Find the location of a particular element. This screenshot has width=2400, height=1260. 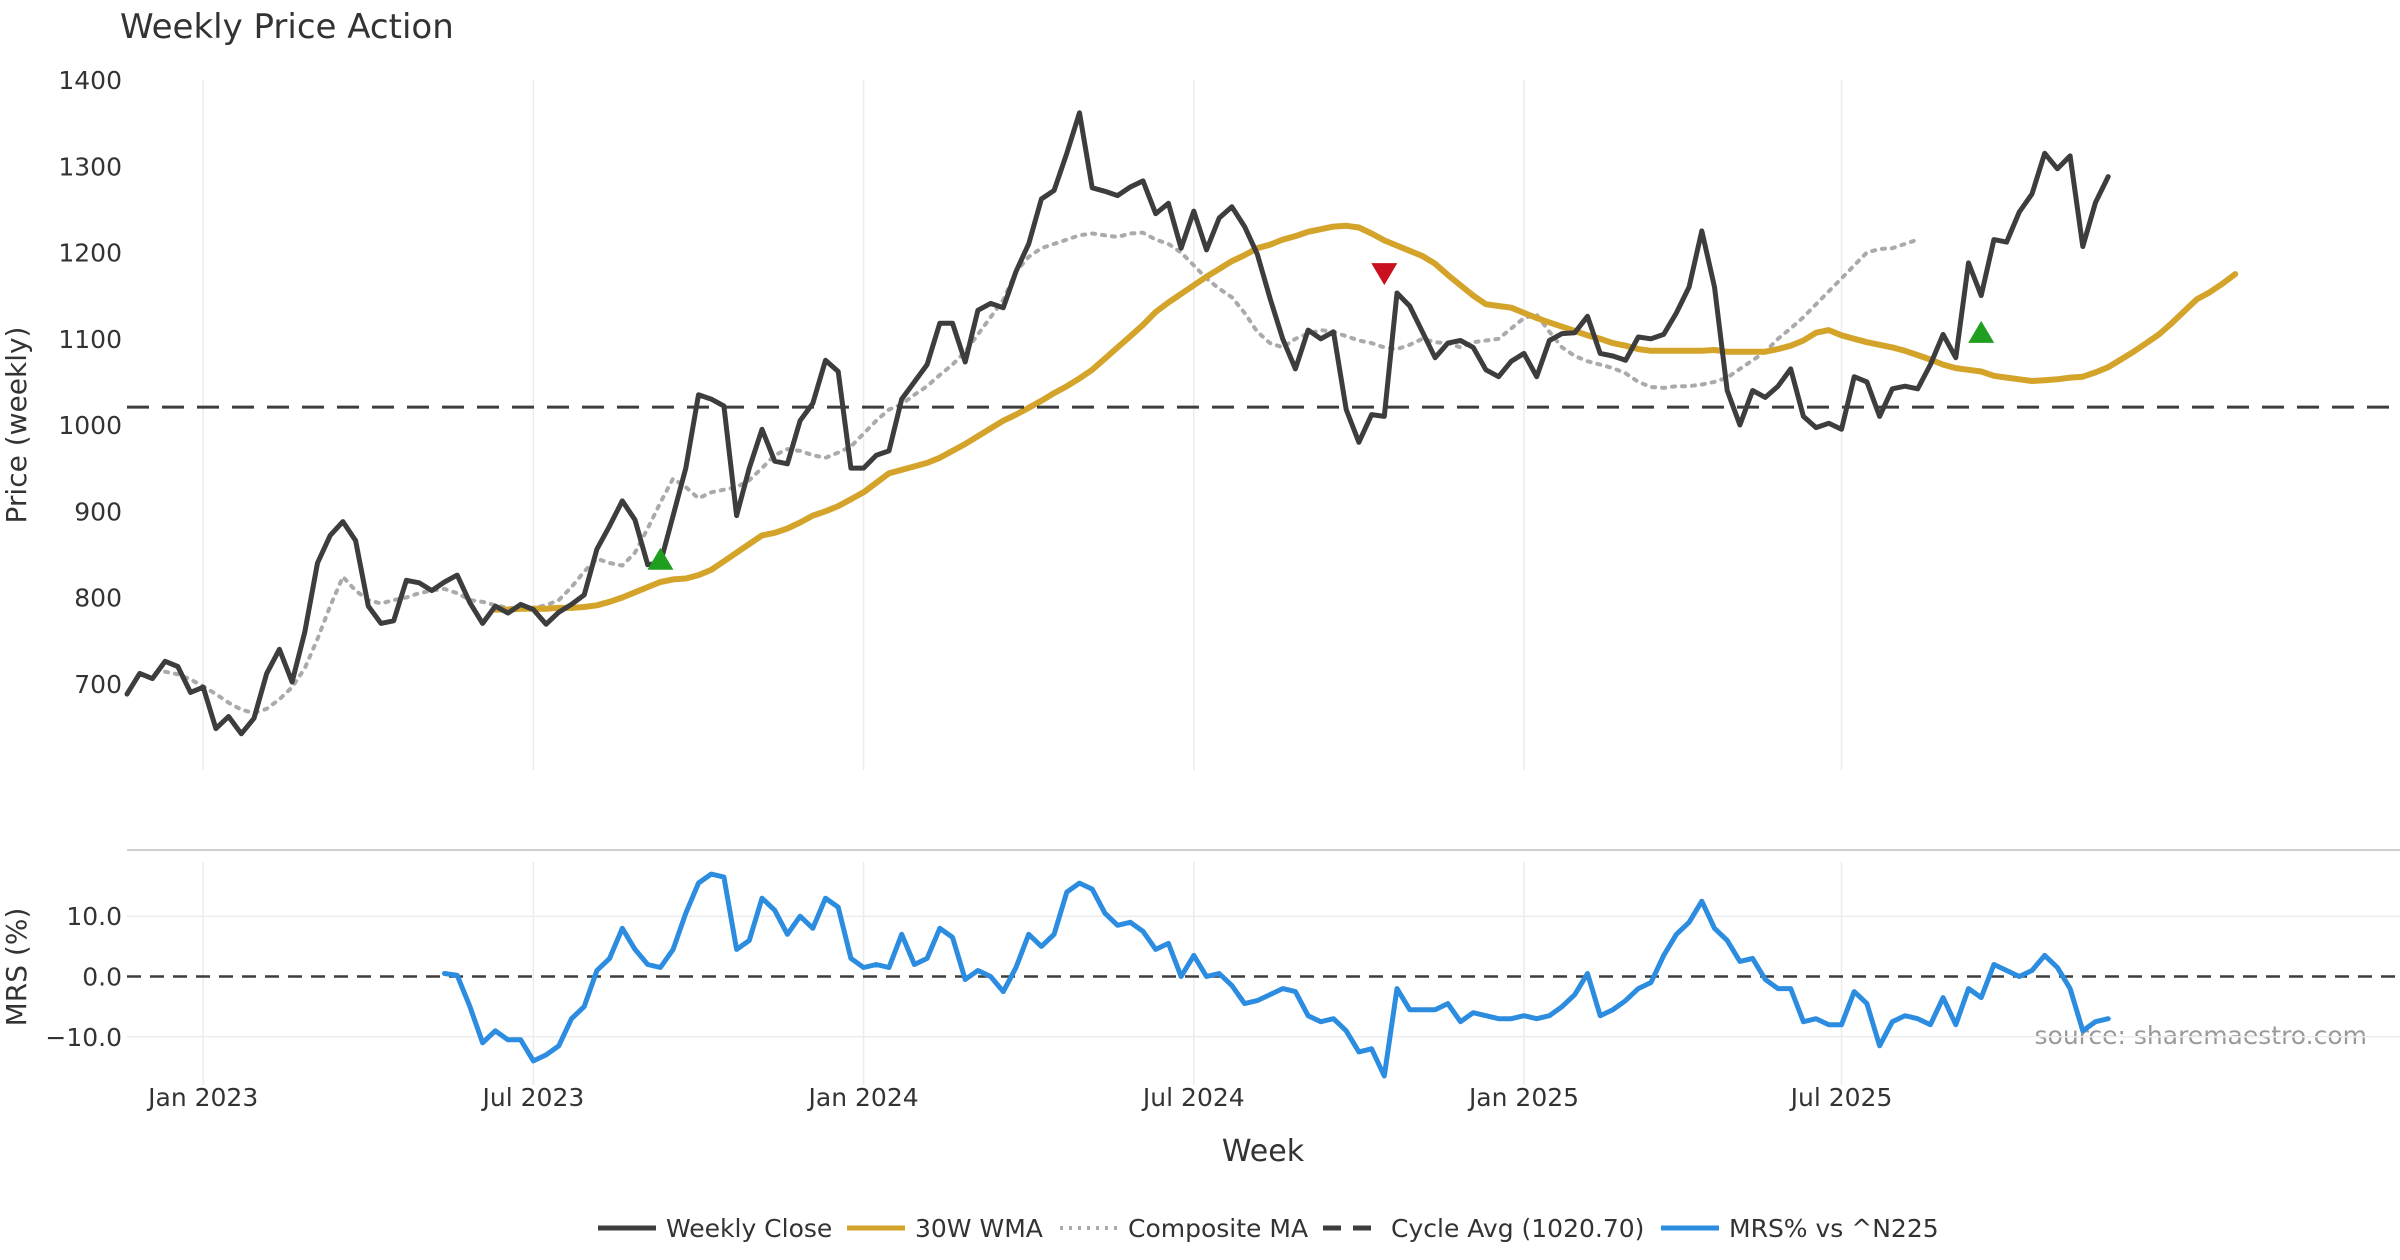

mrs-y-ticks: 10.0 0.0 −10.0 is located at coordinates (83, 977).